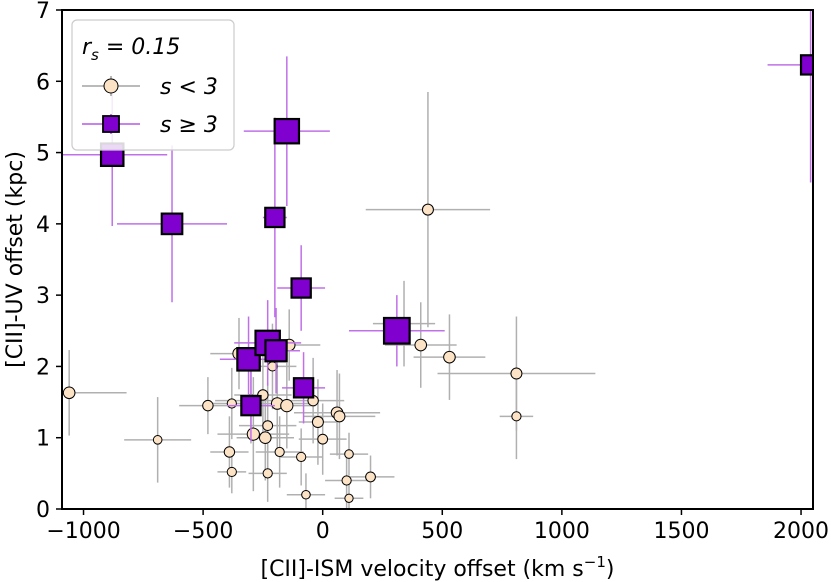 The image size is (831, 582). Describe the element at coordinates (43, 510) in the screenshot. I see `y-tick-label: 0` at that location.